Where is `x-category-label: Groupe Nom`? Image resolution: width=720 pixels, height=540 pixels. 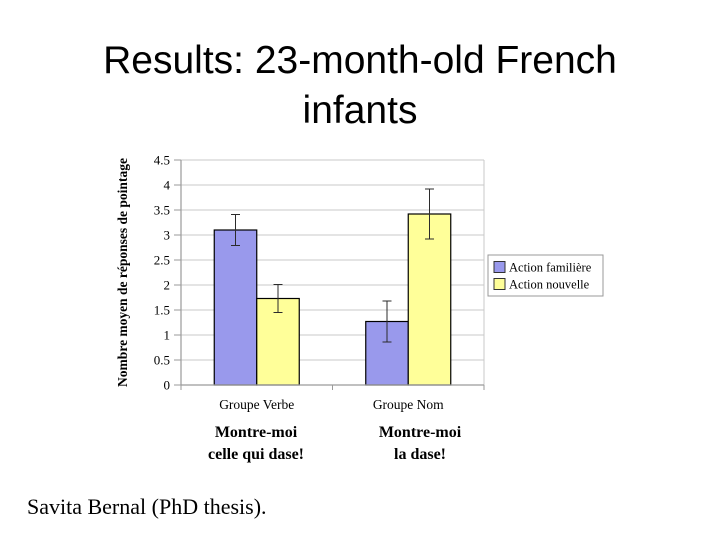 x-category-label: Groupe Nom is located at coordinates (408, 404).